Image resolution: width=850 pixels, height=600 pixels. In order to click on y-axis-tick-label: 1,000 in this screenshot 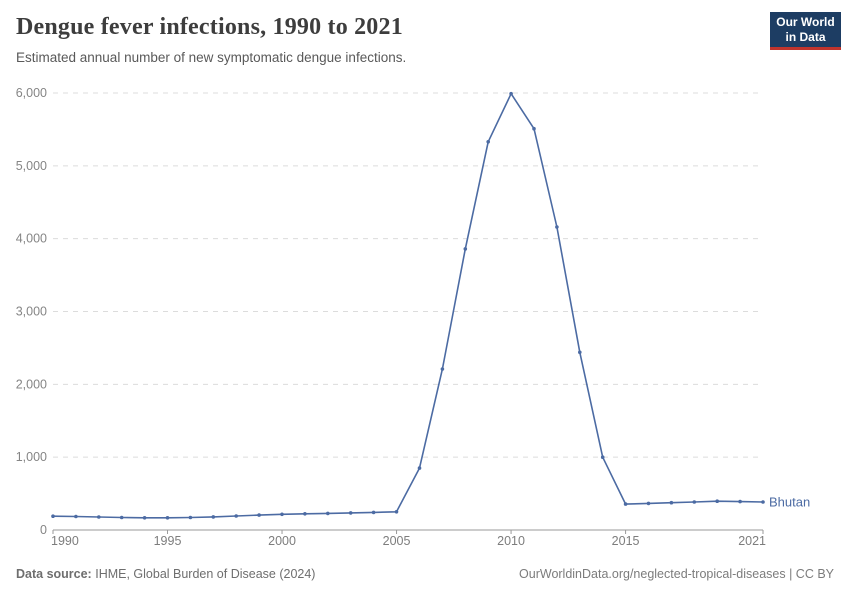, I will do `click(31, 457)`.